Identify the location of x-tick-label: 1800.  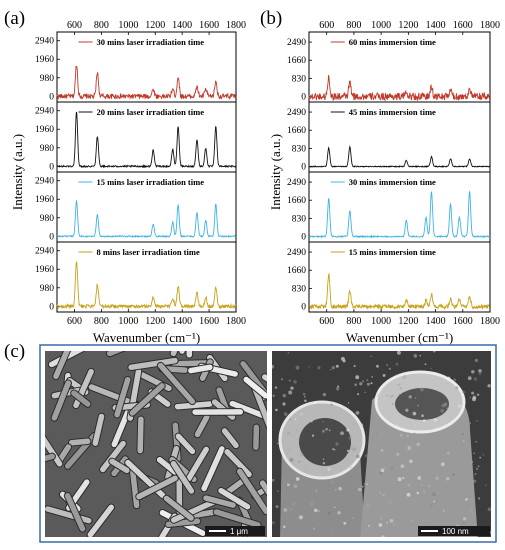
(490, 321).